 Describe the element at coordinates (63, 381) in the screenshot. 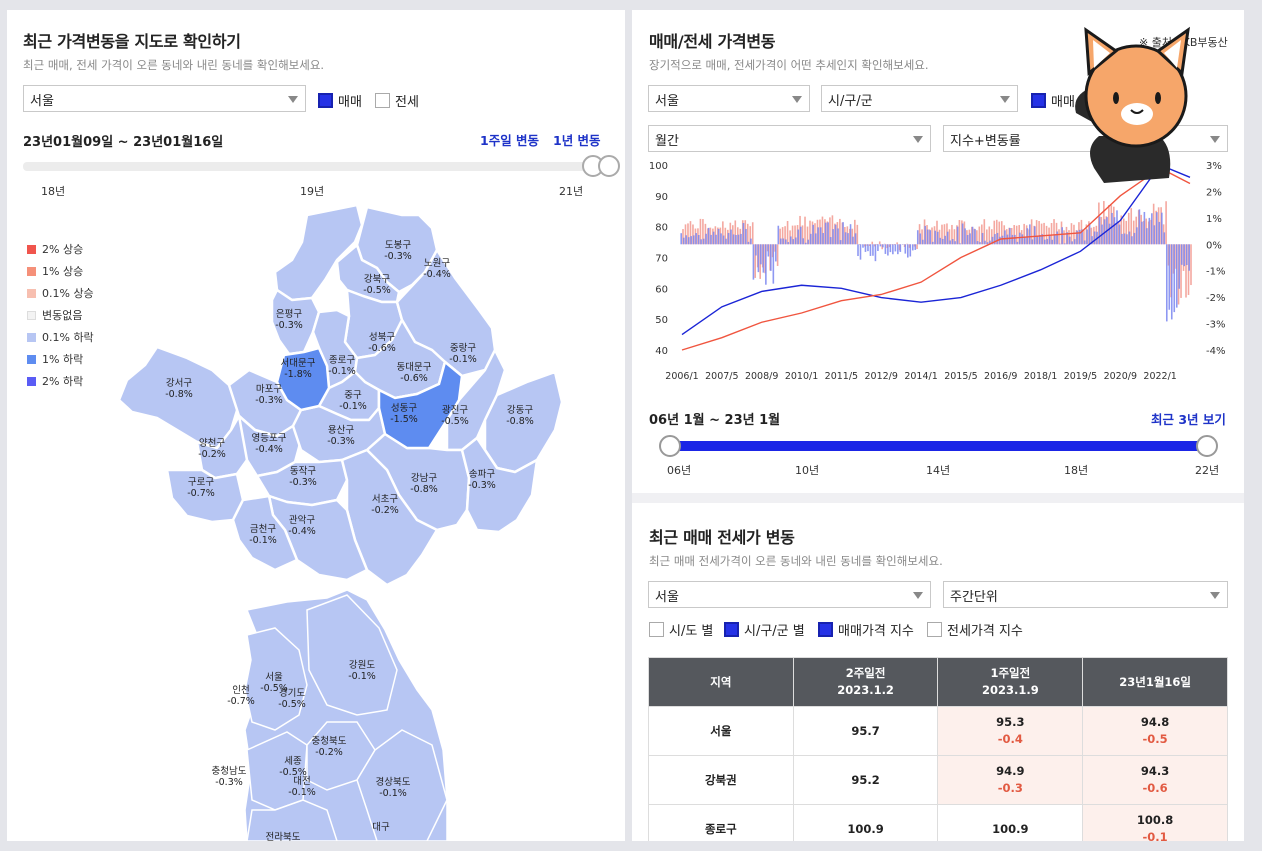

I see `legend-label: 2% 하락` at that location.